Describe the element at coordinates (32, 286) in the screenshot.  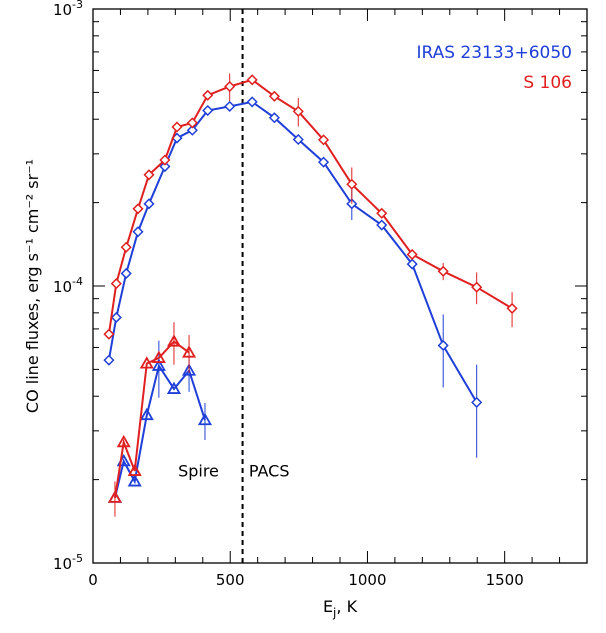
I see `y-axis-label: CO line fluxes, erg s⁻¹ cm⁻² sr⁻¹` at that location.